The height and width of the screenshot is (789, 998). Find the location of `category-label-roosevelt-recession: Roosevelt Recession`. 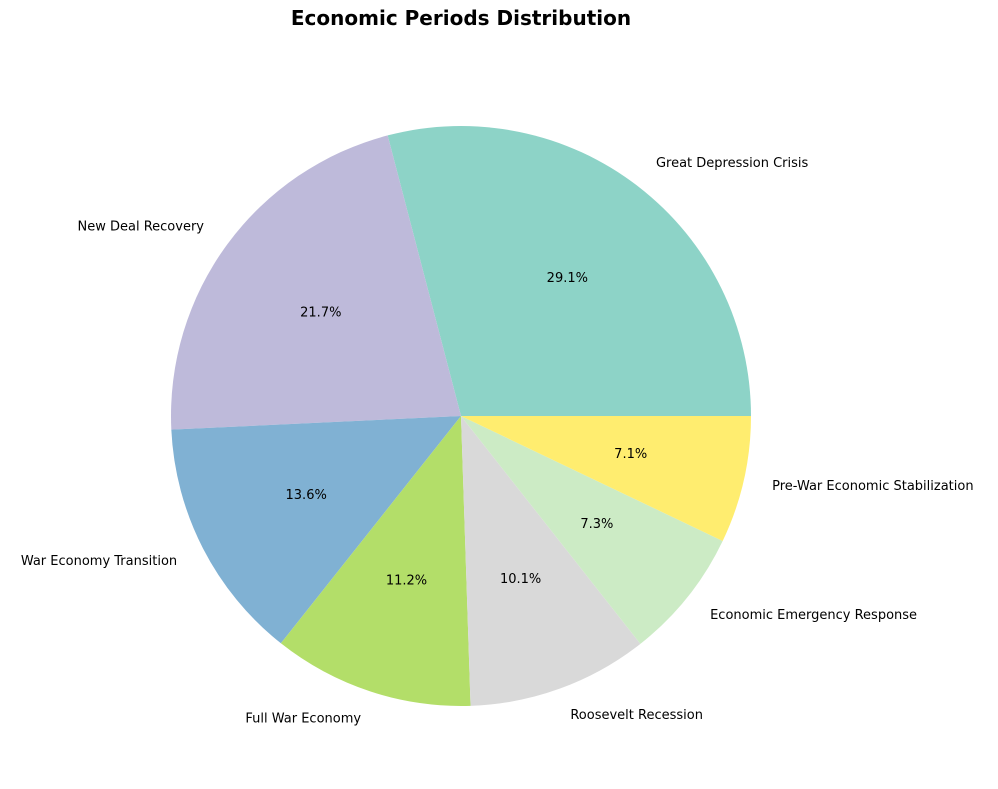

category-label-roosevelt-recession: Roosevelt Recession is located at coordinates (636, 715).